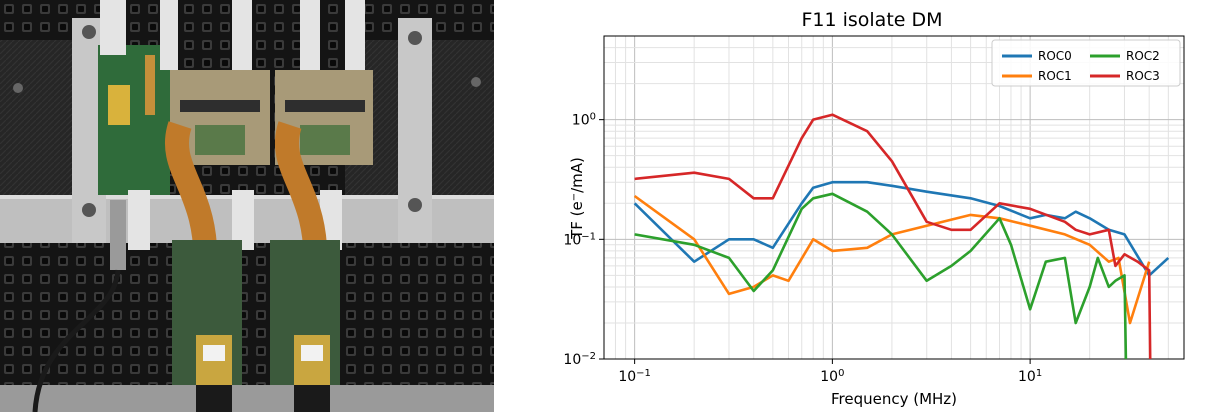 This screenshot has height=416, width=1208. Describe the element at coordinates (577, 175) in the screenshot. I see `y-axis-label-end: /mA)` at that location.